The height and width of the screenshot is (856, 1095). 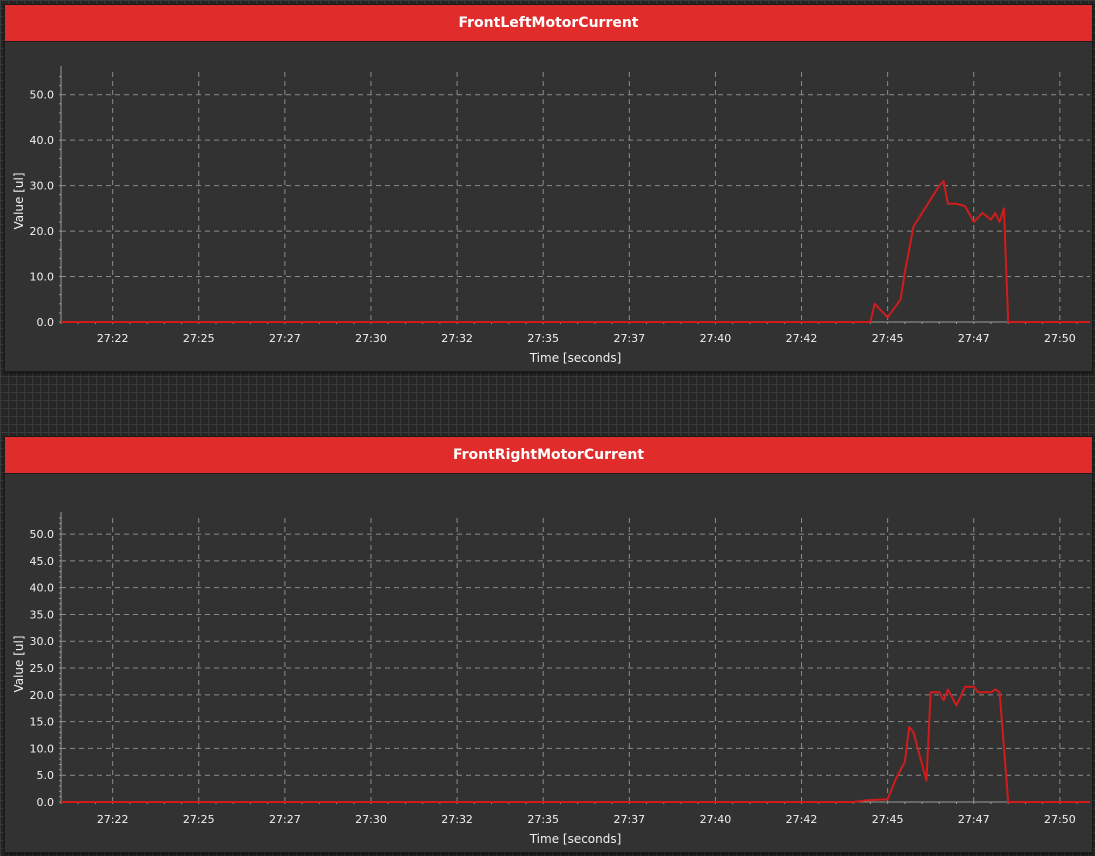 I want to click on y-tick-label: 25.0, so click(x=42, y=668).